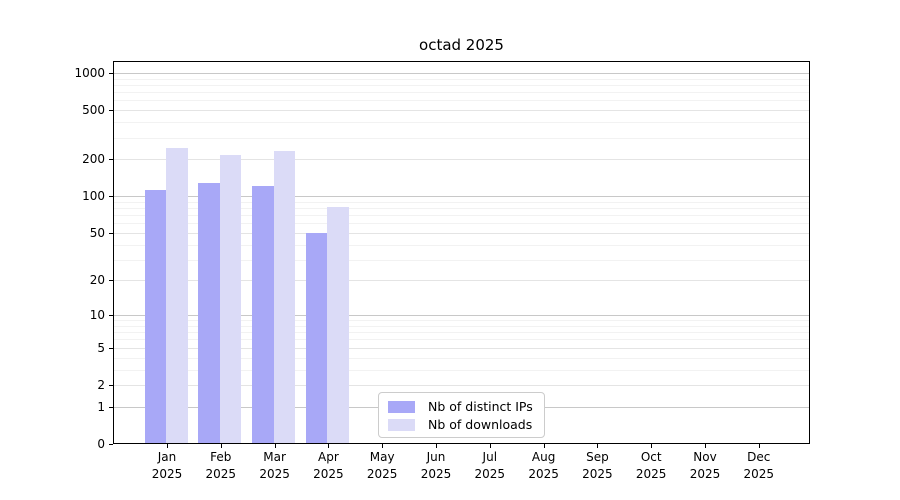 Image resolution: width=900 pixels, height=500 pixels. Describe the element at coordinates (759, 465) in the screenshot. I see `x-tick-label-dec: Dec 2025` at that location.